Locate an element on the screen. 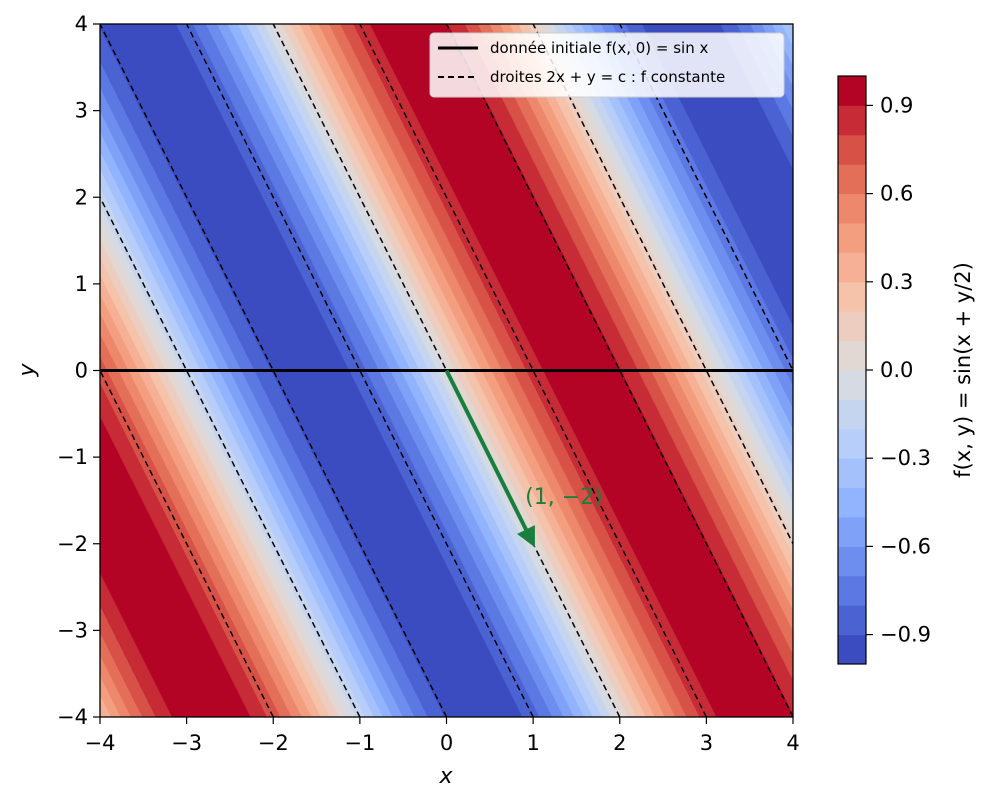 This screenshot has width=989, height=805. x-tick-label: 3 is located at coordinates (706, 743).